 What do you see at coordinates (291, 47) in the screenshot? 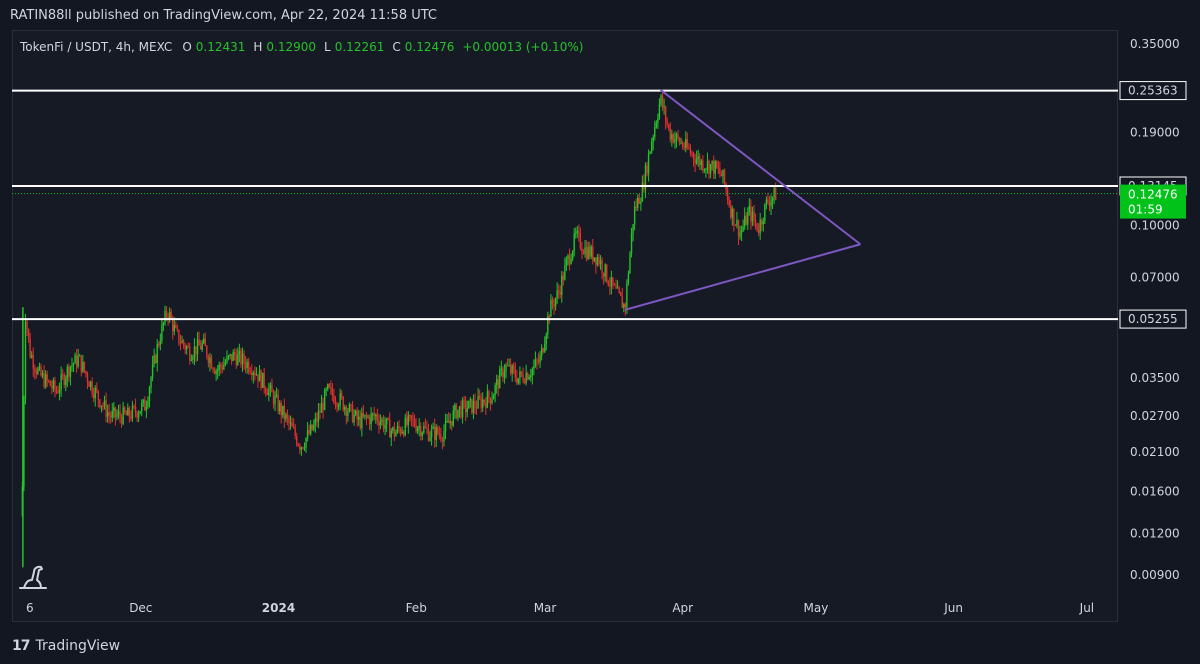
I see `high-value: 0.12900` at bounding box center [291, 47].